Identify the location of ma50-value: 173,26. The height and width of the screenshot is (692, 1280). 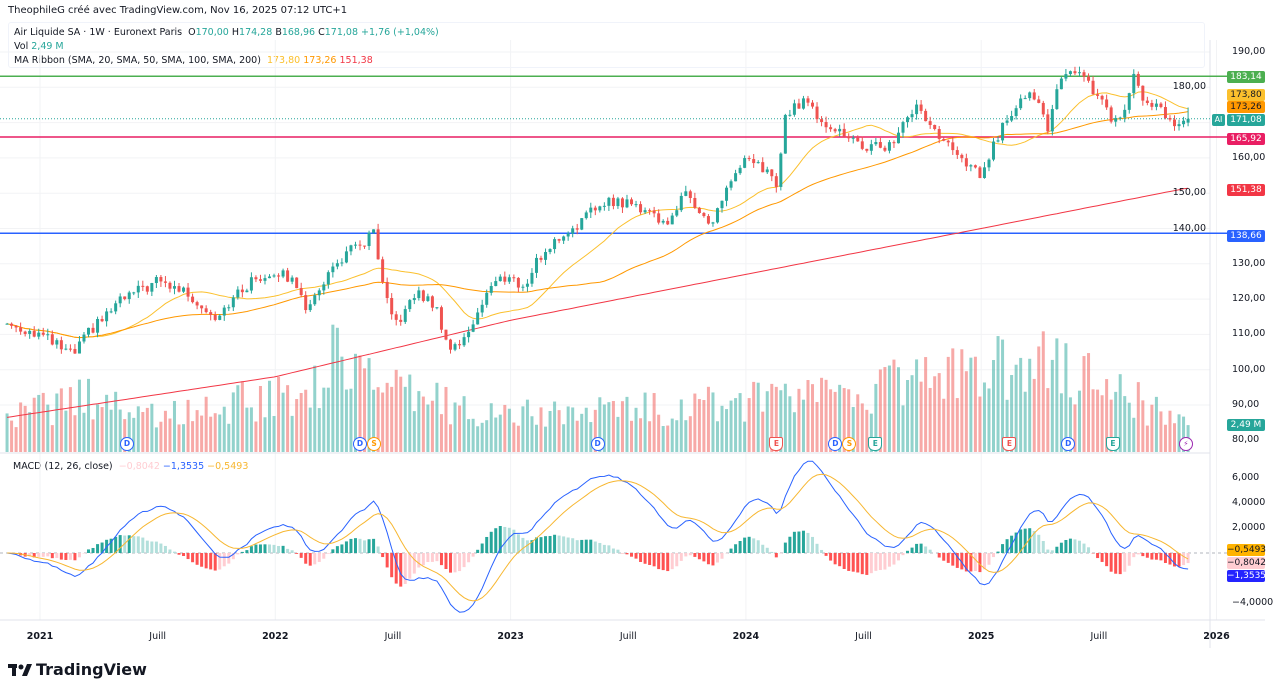
(320, 60).